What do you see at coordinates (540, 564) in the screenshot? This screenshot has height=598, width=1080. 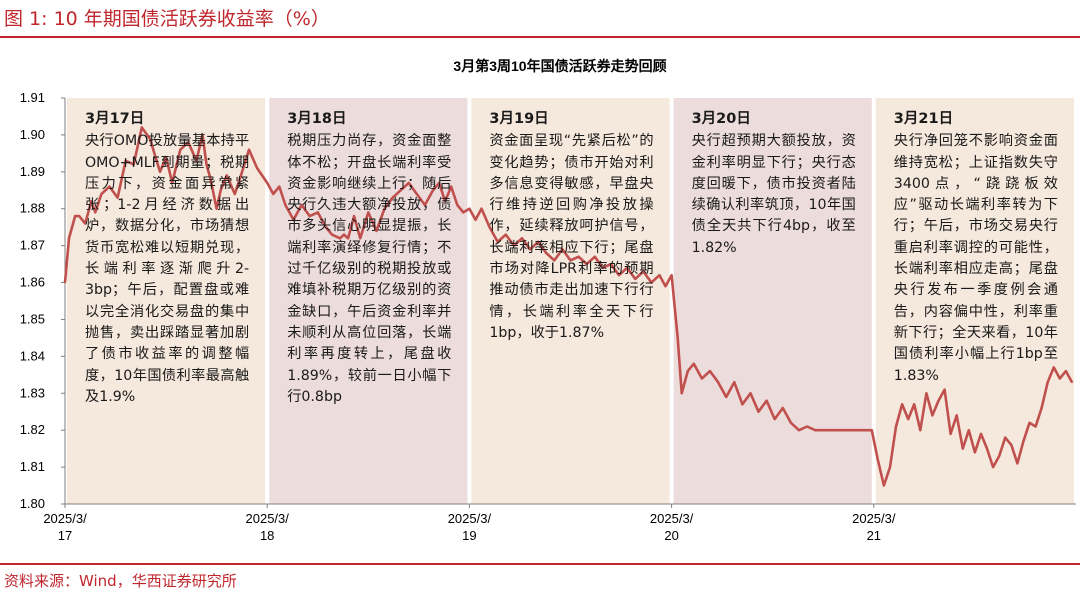 I see `footer-rule` at bounding box center [540, 564].